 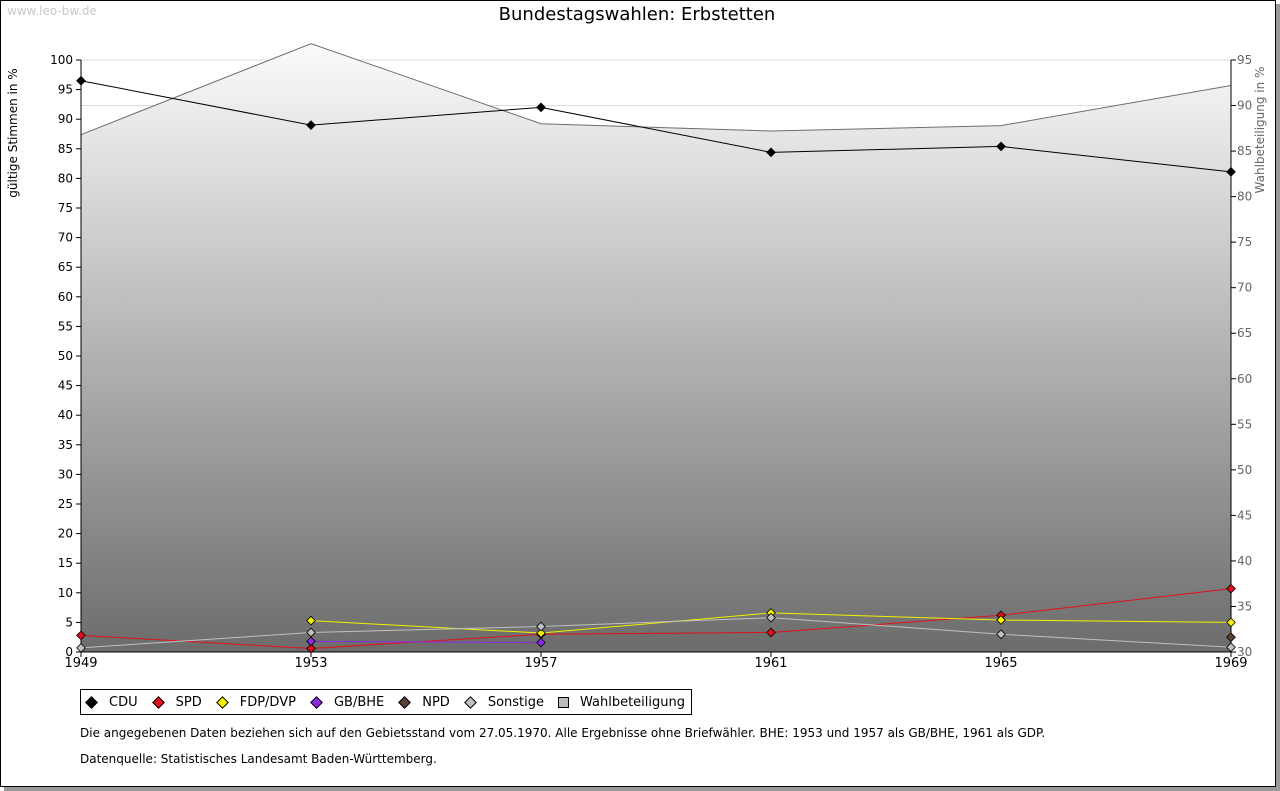 What do you see at coordinates (637, 14) in the screenshot?
I see `chart-title: Bundestagswahlen: Erbstetten` at bounding box center [637, 14].